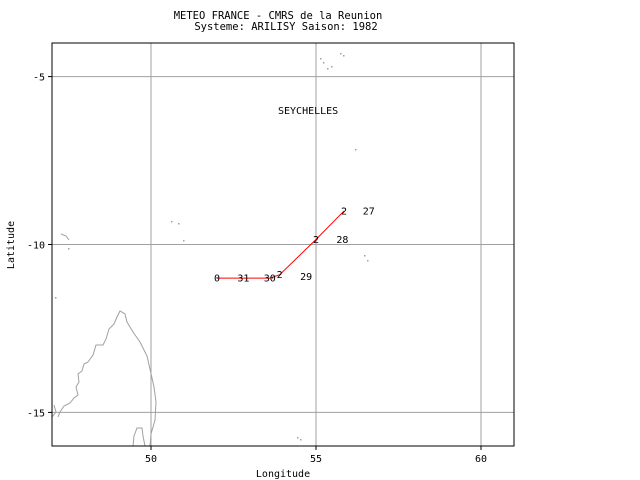 This screenshot has height=480, width=640. What do you see at coordinates (54, 411) in the screenshot?
I see `coast-fragment-west` at bounding box center [54, 411].